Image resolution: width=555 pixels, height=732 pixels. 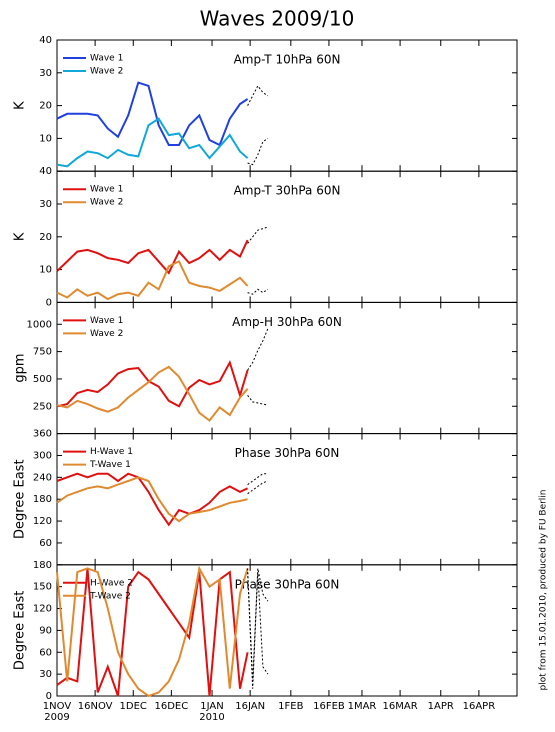 I want to click on legend-label: H-Wave 2, so click(x=111, y=583).